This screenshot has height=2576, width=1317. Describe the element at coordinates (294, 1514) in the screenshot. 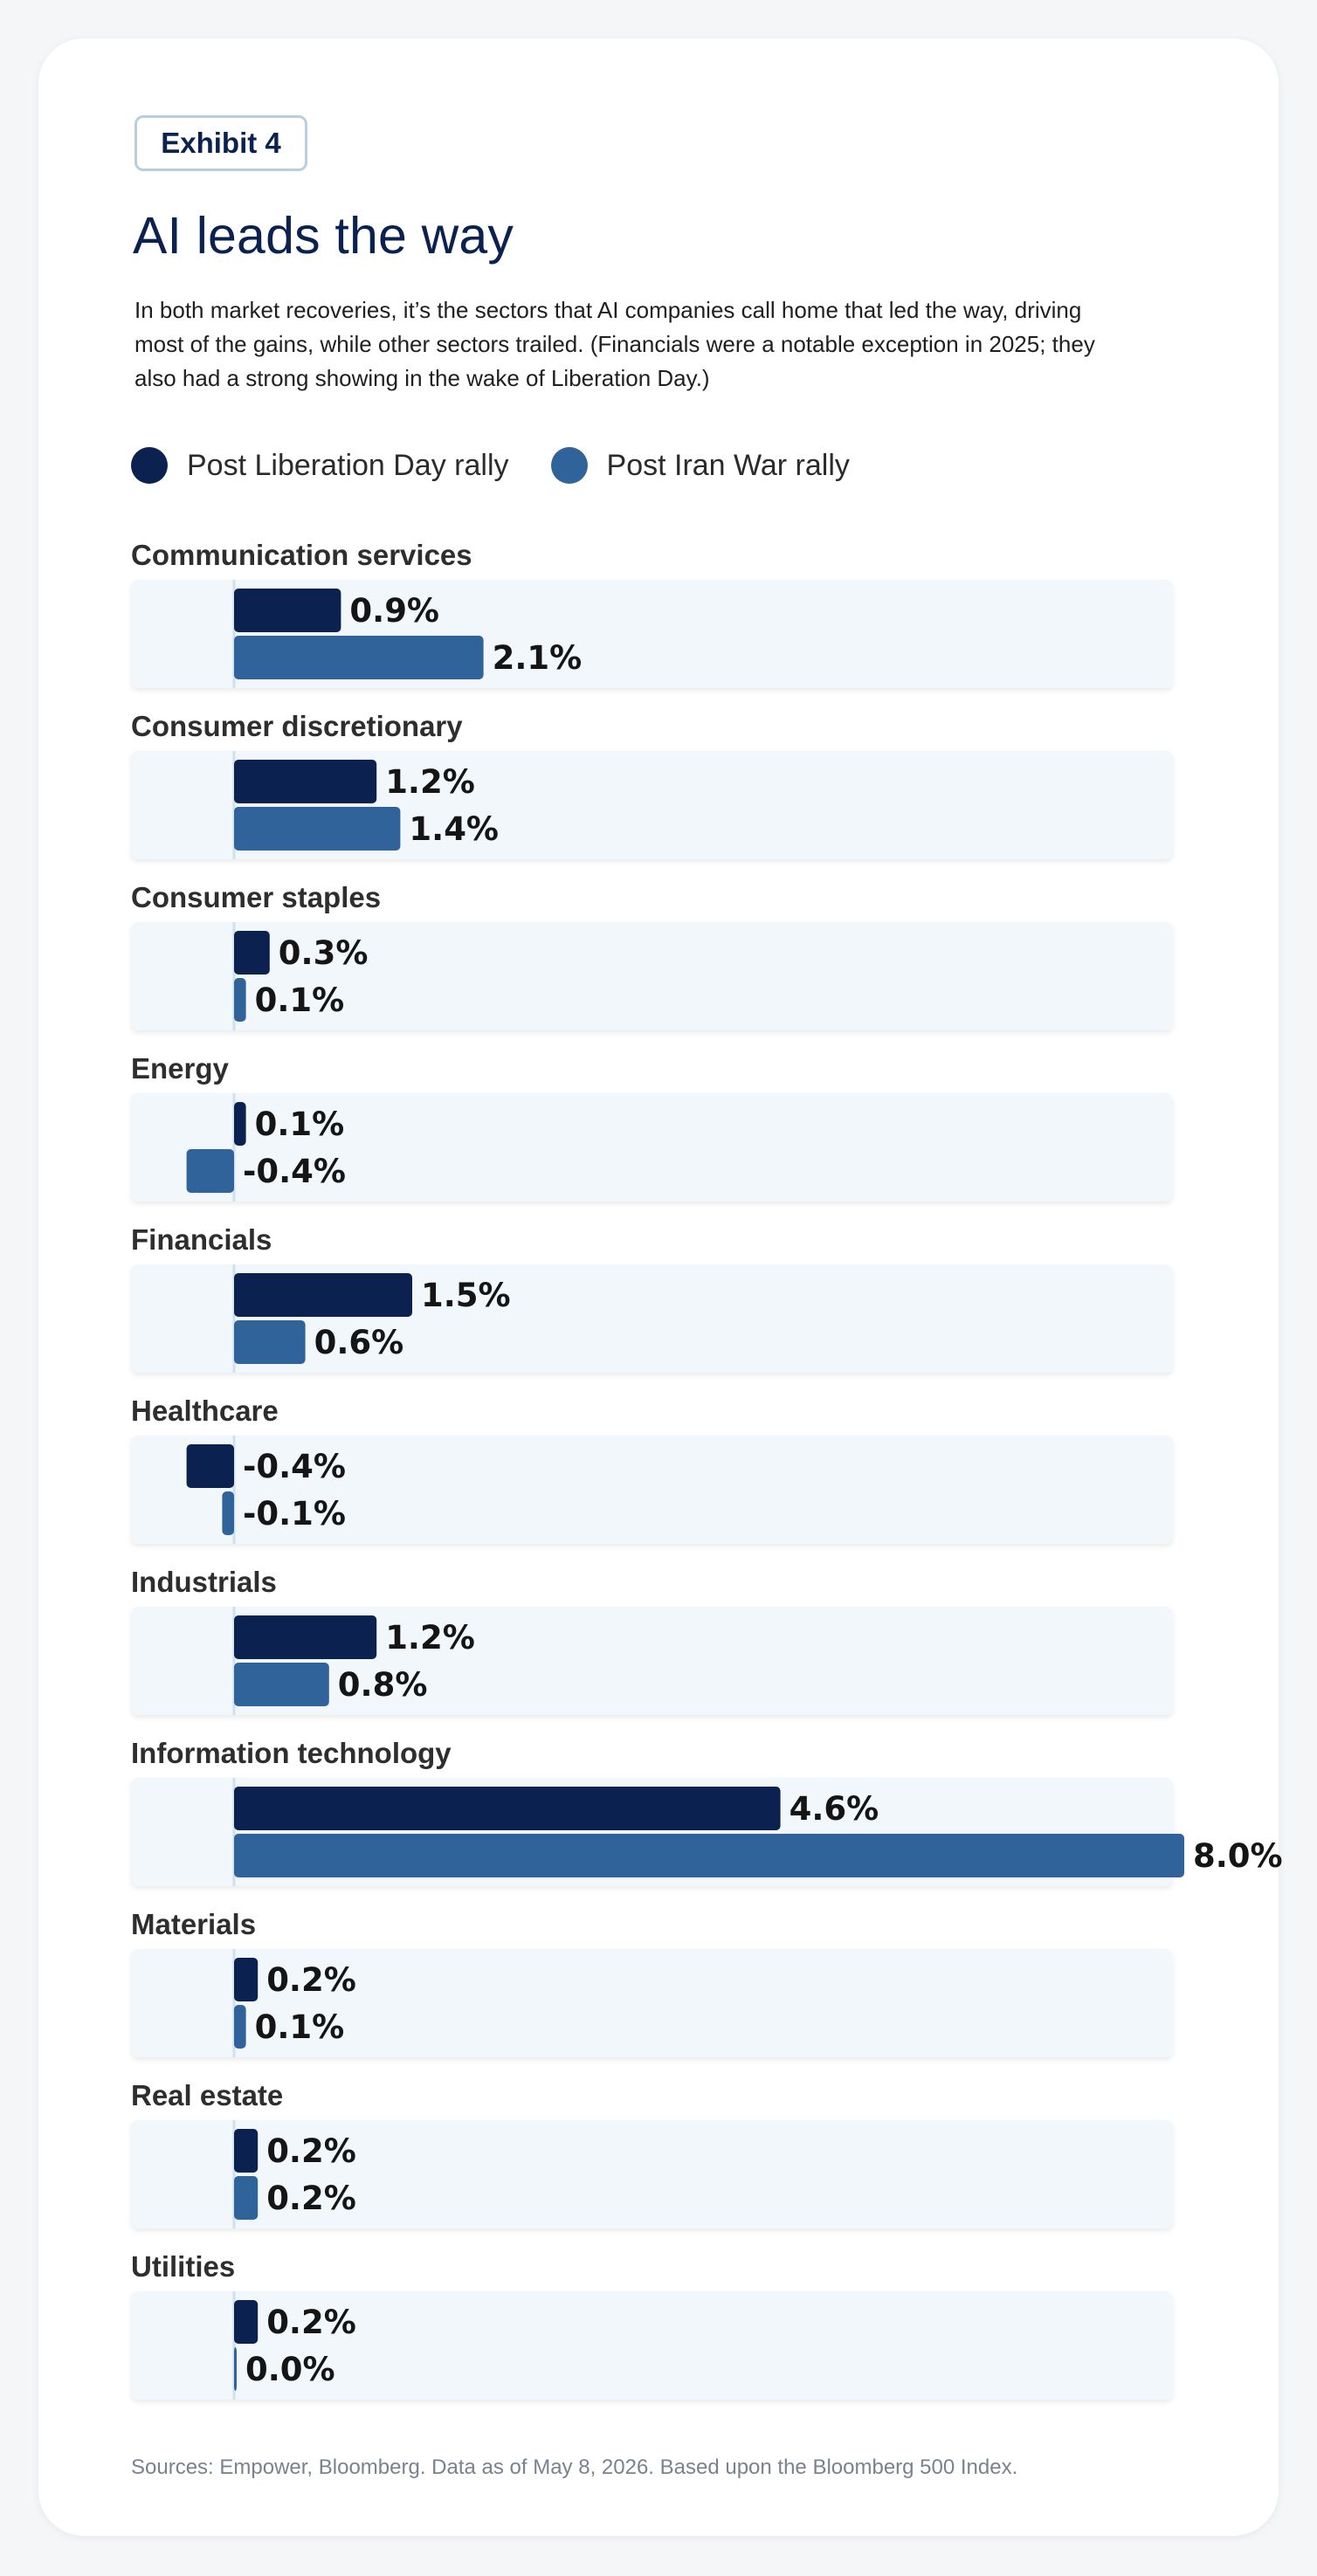

I see `value-label-post-iran-war-rally-healthcare: -0.1%` at that location.